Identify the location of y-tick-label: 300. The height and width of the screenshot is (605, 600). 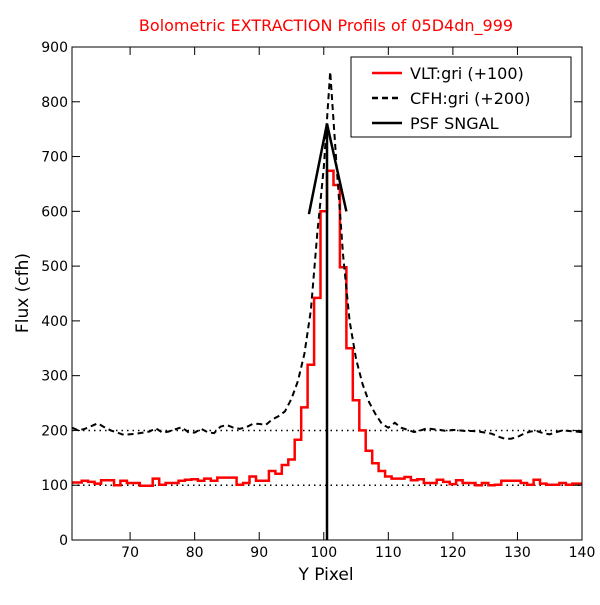
(54, 377).